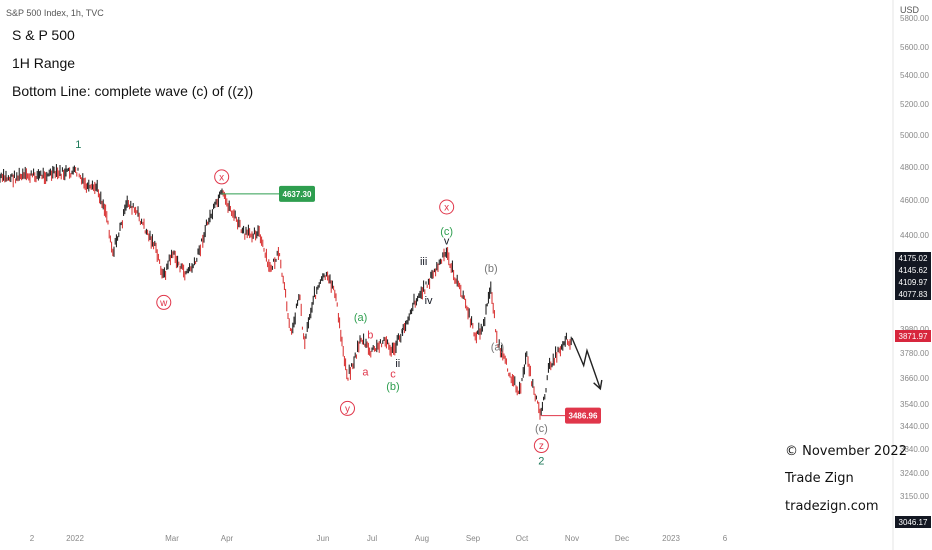 This screenshot has height=550, width=932. I want to click on wave-label: y, so click(347, 409).